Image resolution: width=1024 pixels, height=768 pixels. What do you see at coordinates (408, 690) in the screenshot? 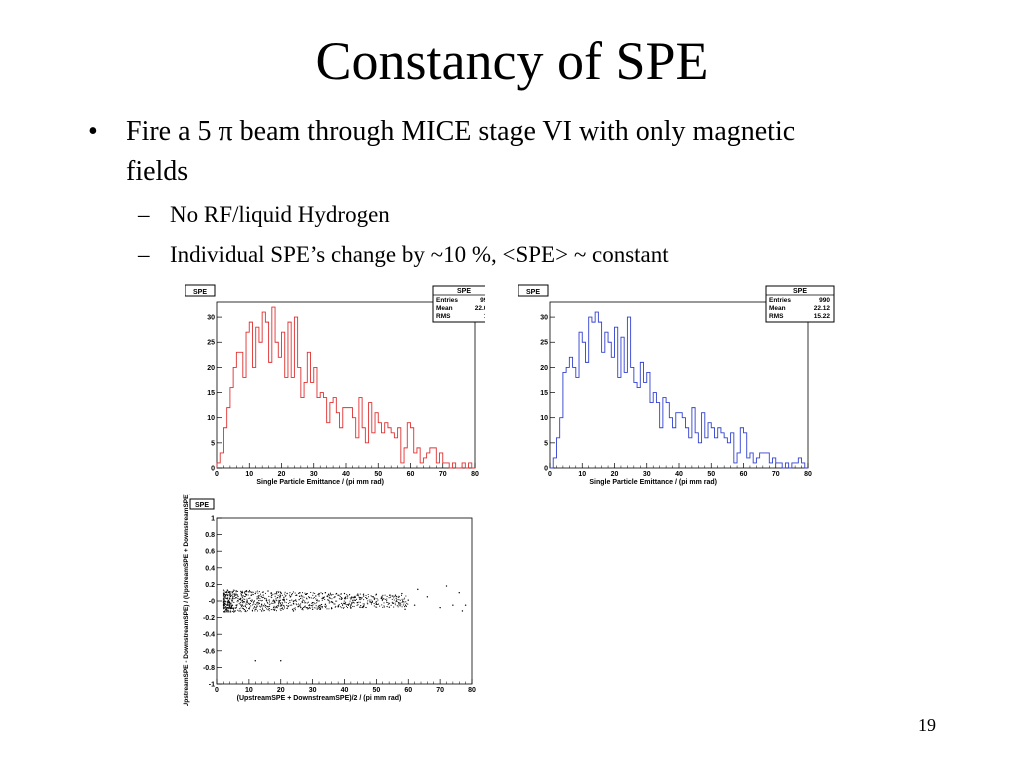
I see `x-tick-label: 60` at bounding box center [408, 690].